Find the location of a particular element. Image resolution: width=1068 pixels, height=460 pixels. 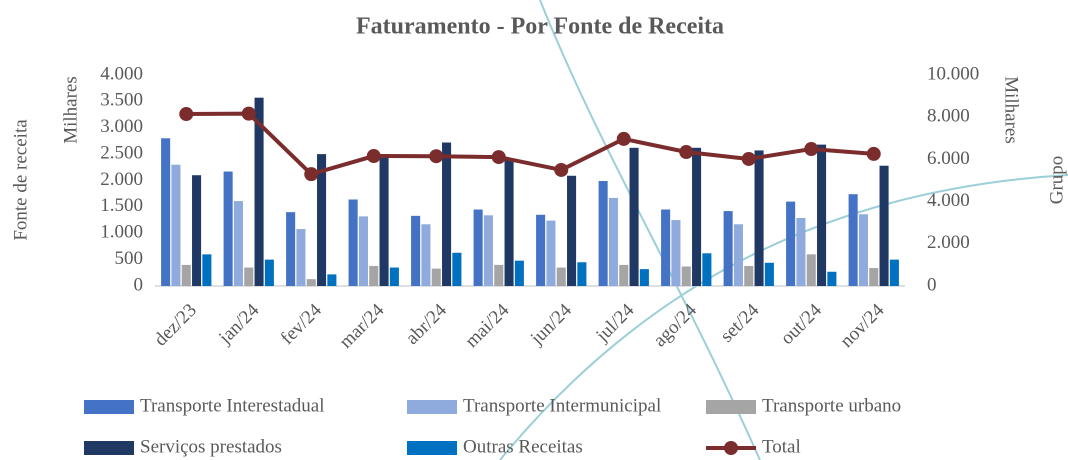

legend-label: Transporte Intermunicipal is located at coordinates (562, 405).